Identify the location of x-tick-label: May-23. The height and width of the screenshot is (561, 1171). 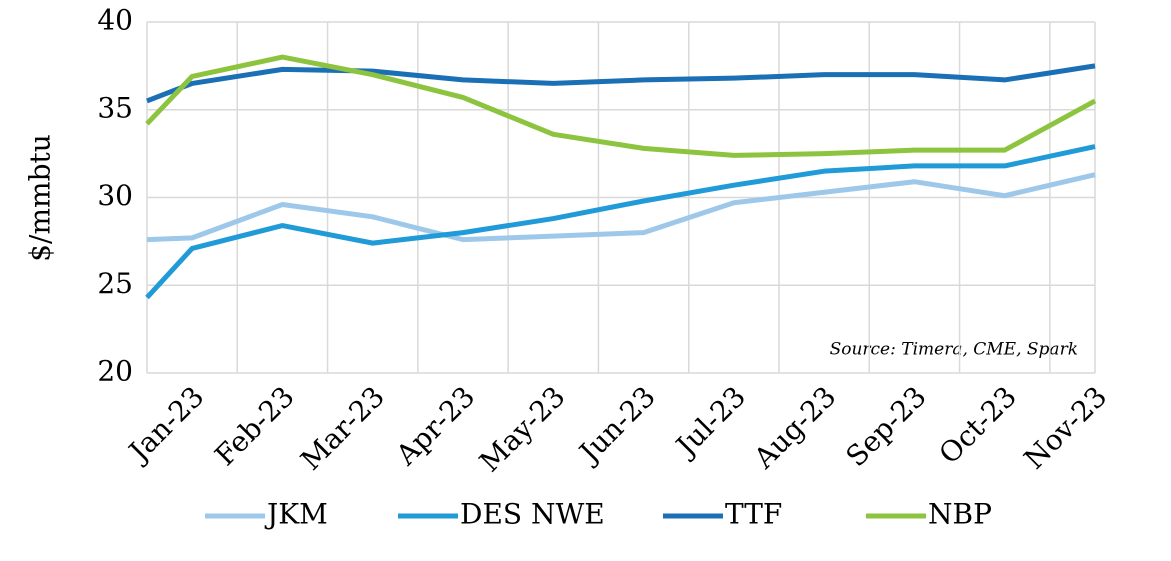
(522, 429).